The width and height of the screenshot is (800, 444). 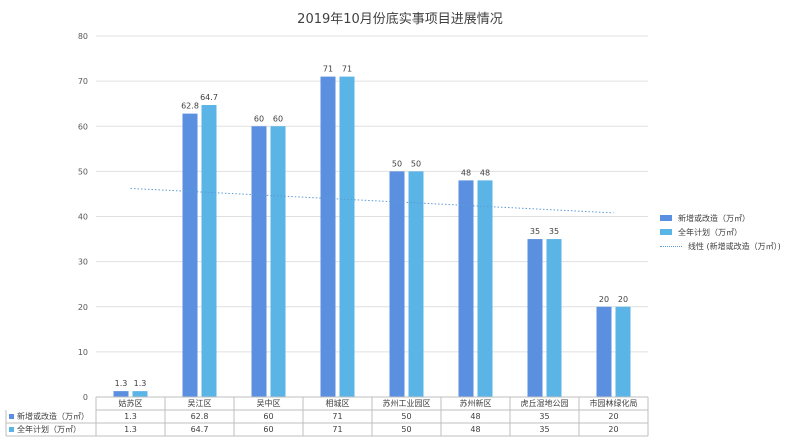 What do you see at coordinates (545, 403) in the screenshot?
I see `x-tick-label: 虎丘湿地公园` at bounding box center [545, 403].